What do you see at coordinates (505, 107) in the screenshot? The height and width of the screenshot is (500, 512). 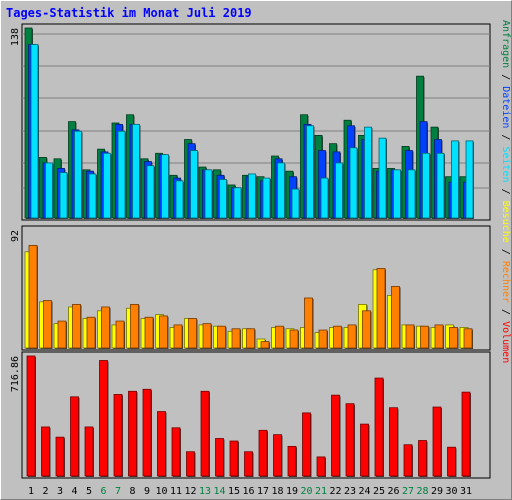 I see `legend-item-dateien: Dateien` at bounding box center [505, 107].